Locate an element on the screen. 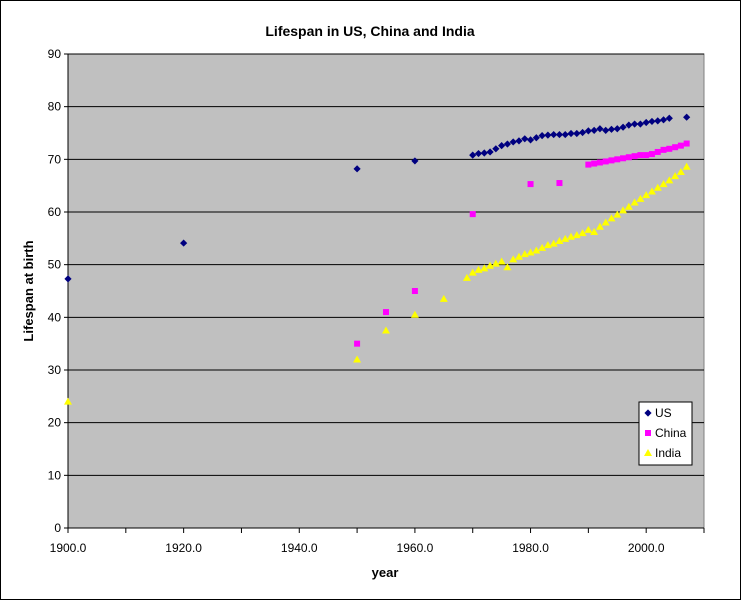  y-tick-label: 80 is located at coordinates (55, 107).